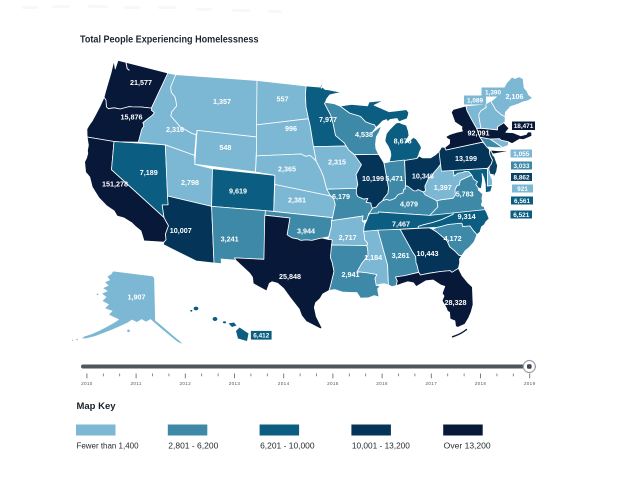 This screenshot has width=623, height=482. Describe the element at coordinates (522, 189) in the screenshot. I see `svg-text: 921` at that location.